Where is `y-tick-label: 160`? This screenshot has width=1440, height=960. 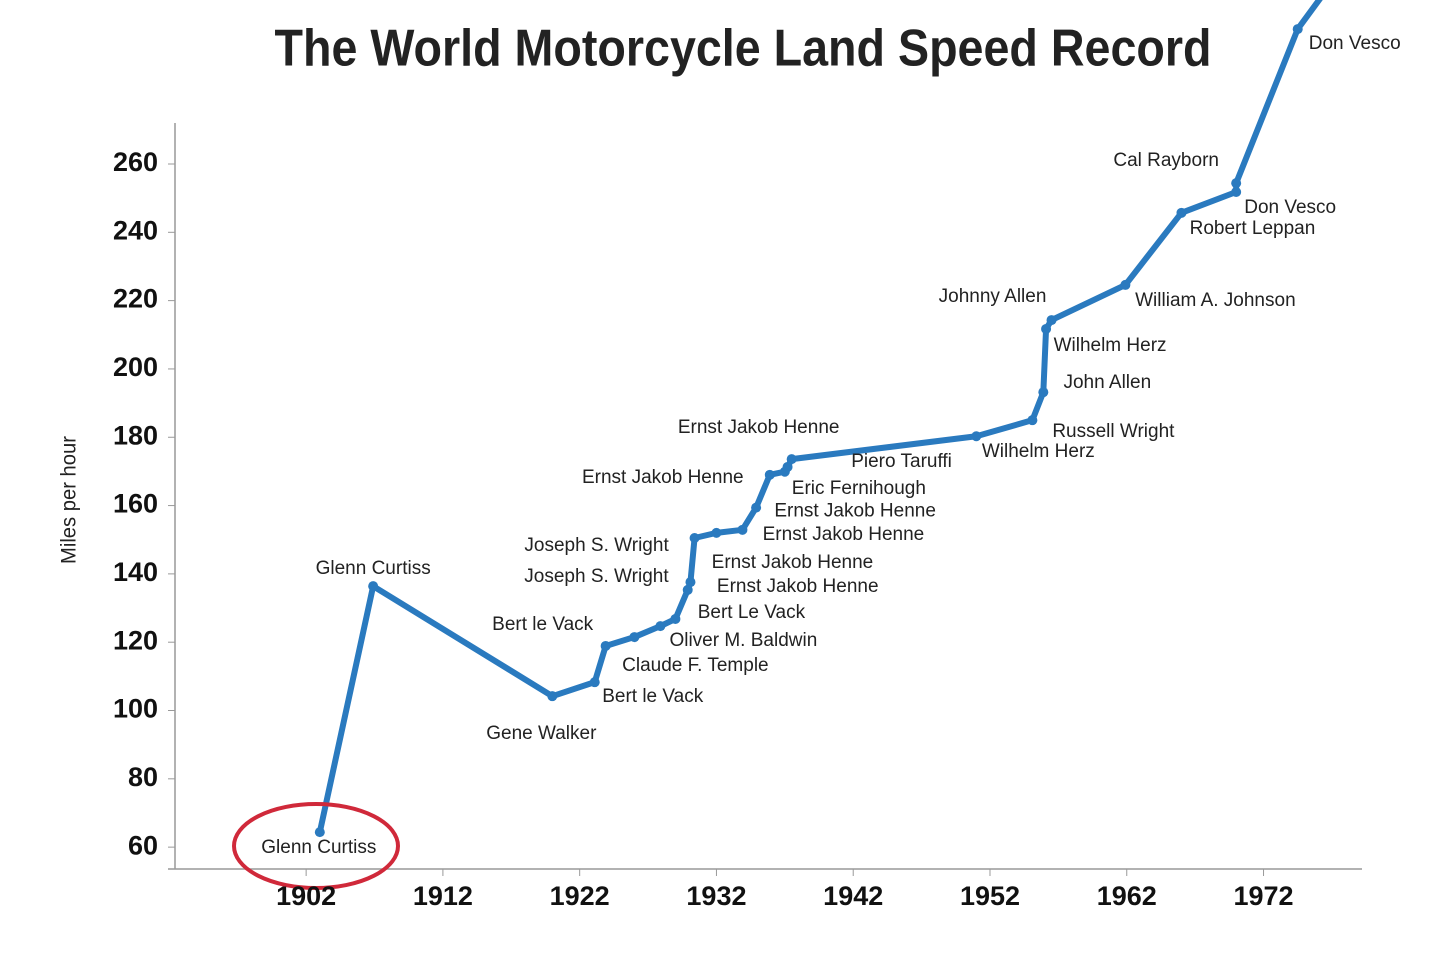
y-tick-label: 160 is located at coordinates (135, 504).